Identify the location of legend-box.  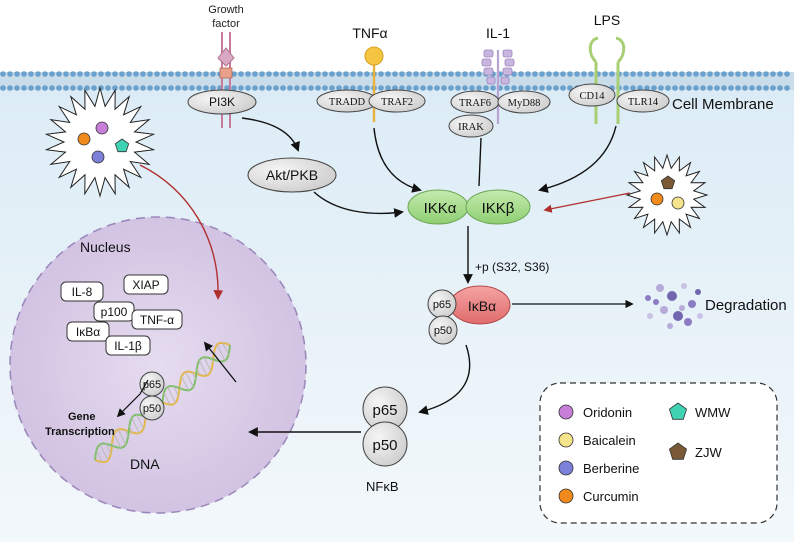
(658, 453).